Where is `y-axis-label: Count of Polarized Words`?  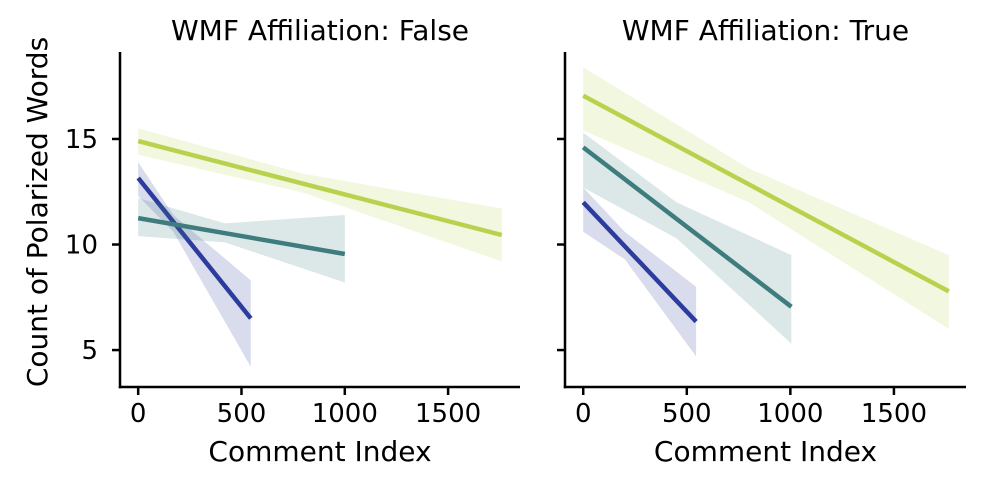
y-axis-label: Count of Polarized Words is located at coordinates (37, 212).